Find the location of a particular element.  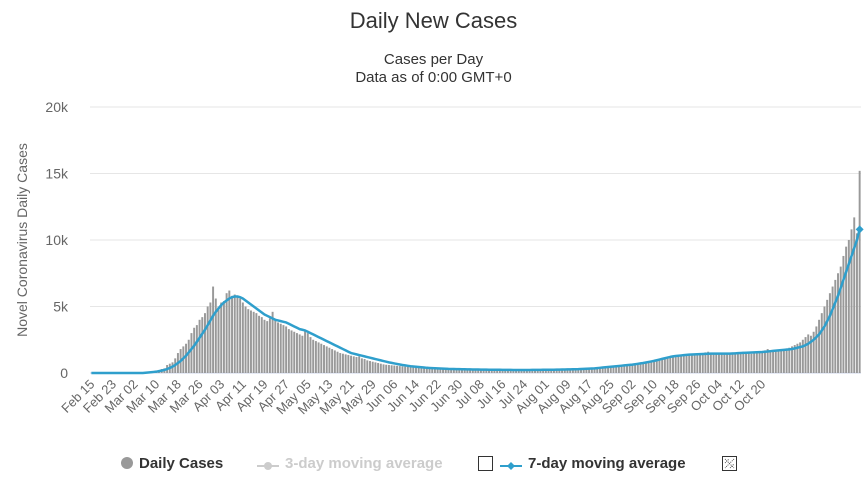

toggle-3-day-checkbox is located at coordinates (485, 463).